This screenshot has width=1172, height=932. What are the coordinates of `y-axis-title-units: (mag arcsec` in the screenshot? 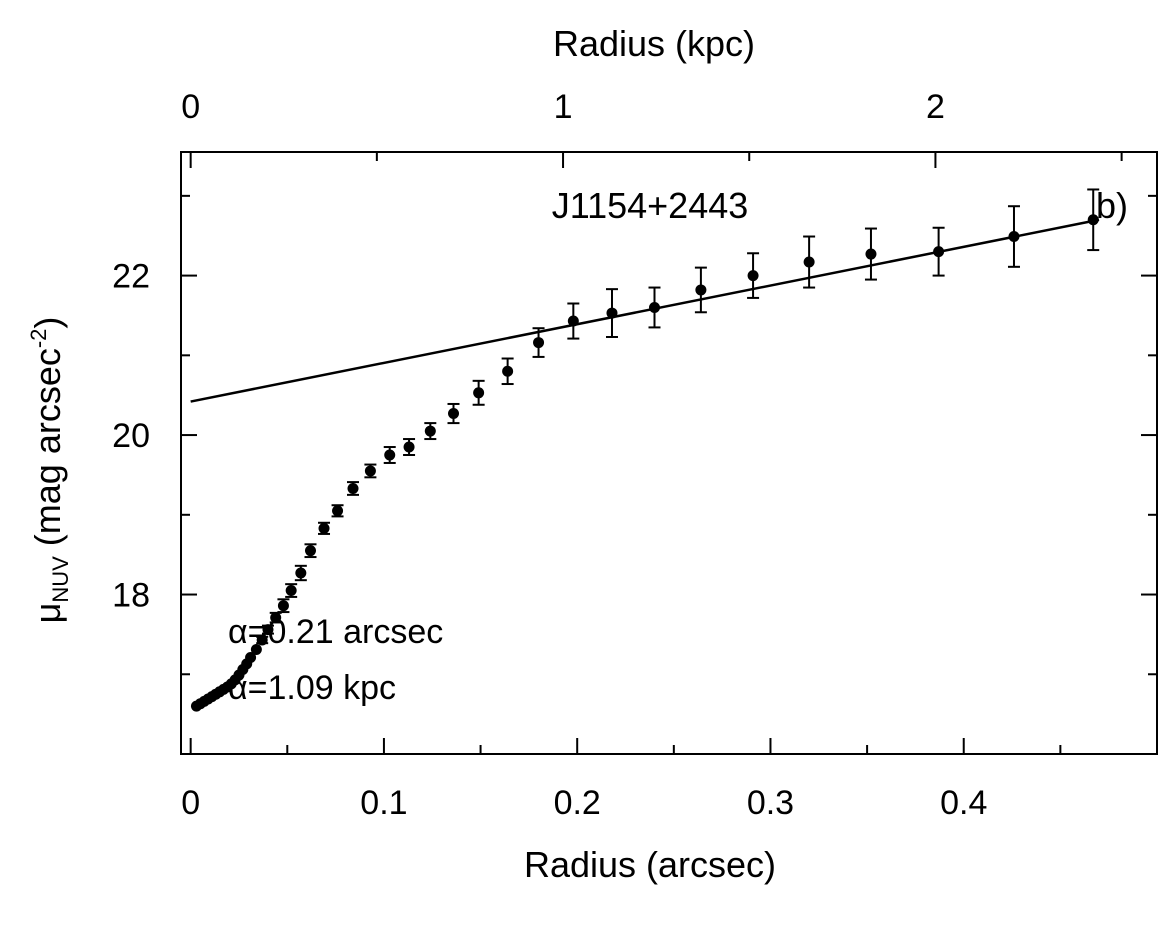 It's located at (47, 452).